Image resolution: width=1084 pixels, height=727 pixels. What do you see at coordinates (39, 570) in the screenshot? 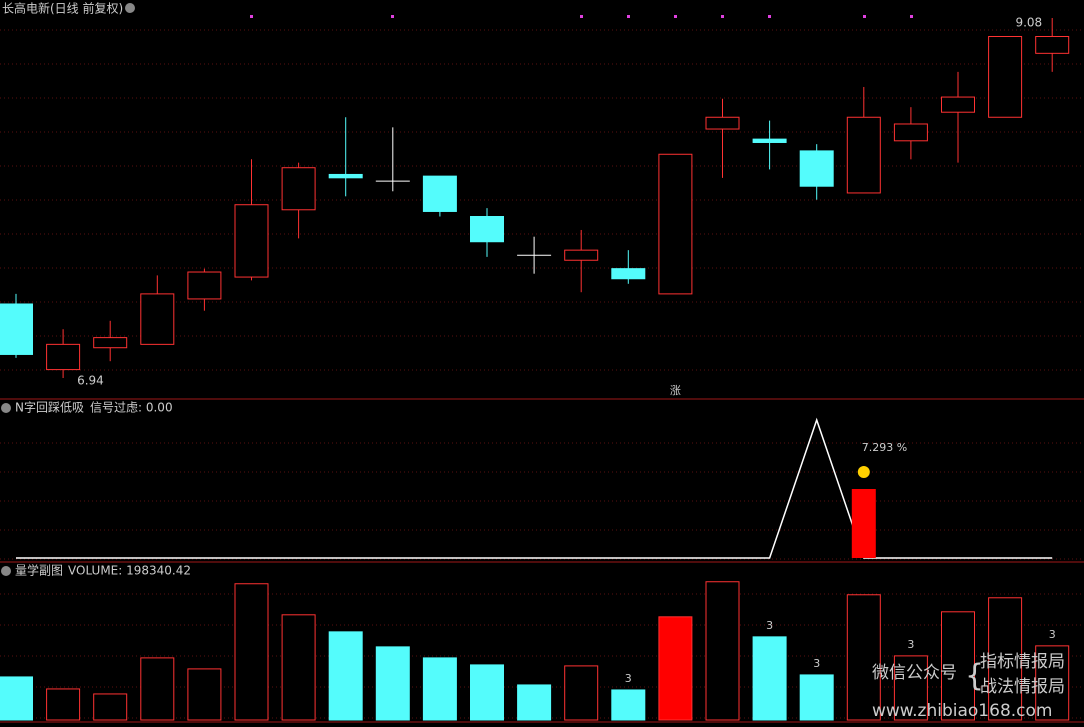
I see `panel-title: 量学副图` at bounding box center [39, 570].